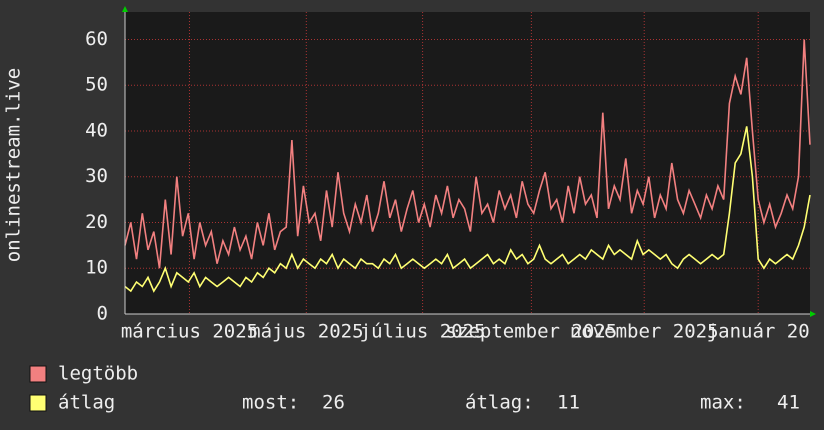  What do you see at coordinates (723, 403) in the screenshot?
I see `stat-label: max:` at bounding box center [723, 403].